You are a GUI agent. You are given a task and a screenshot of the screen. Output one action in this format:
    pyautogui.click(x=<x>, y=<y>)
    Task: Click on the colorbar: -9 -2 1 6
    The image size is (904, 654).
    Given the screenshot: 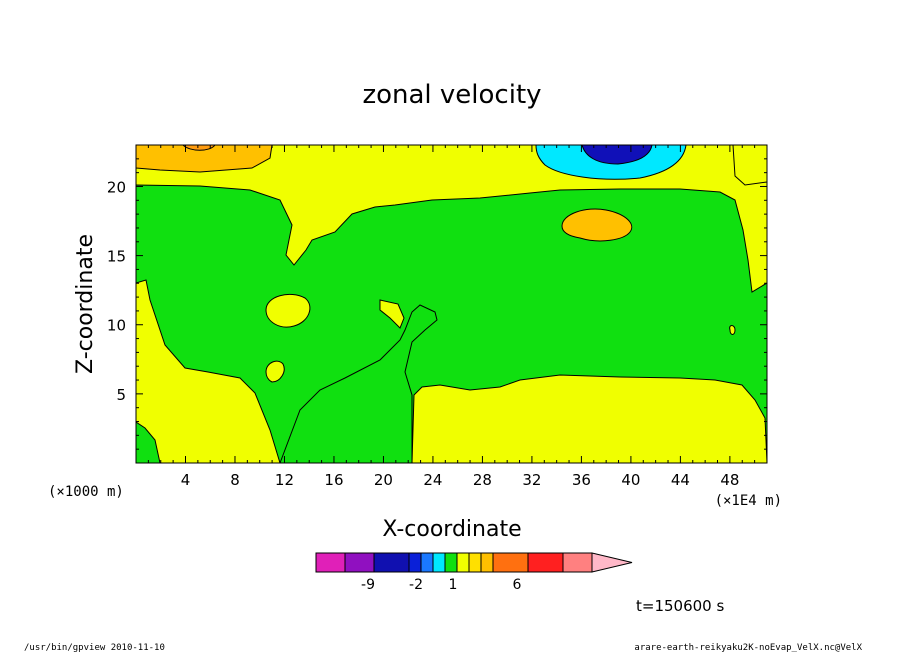 What is the action you would take?
    pyautogui.click(x=474, y=572)
    